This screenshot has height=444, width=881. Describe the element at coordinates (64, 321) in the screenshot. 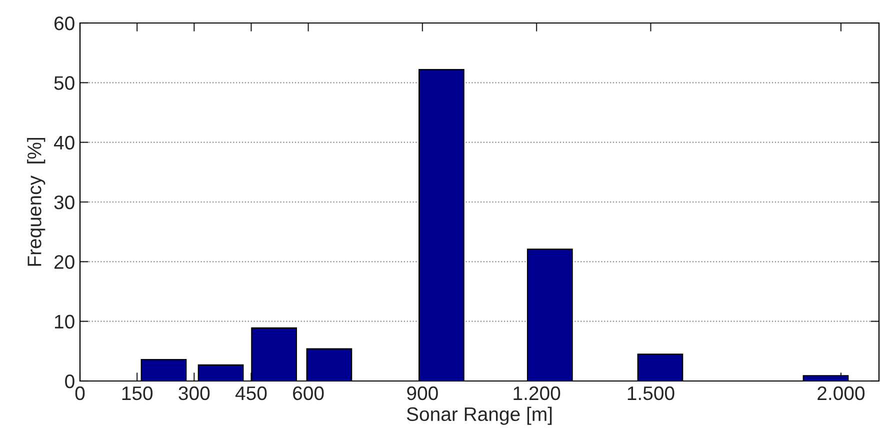

I see `y-tick-label: 10` at that location.